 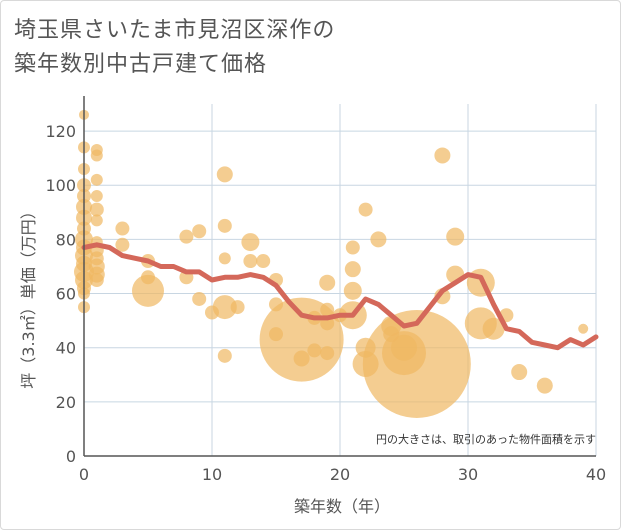 I want to click on x-tick-label-0: 0, so click(x=84, y=474).